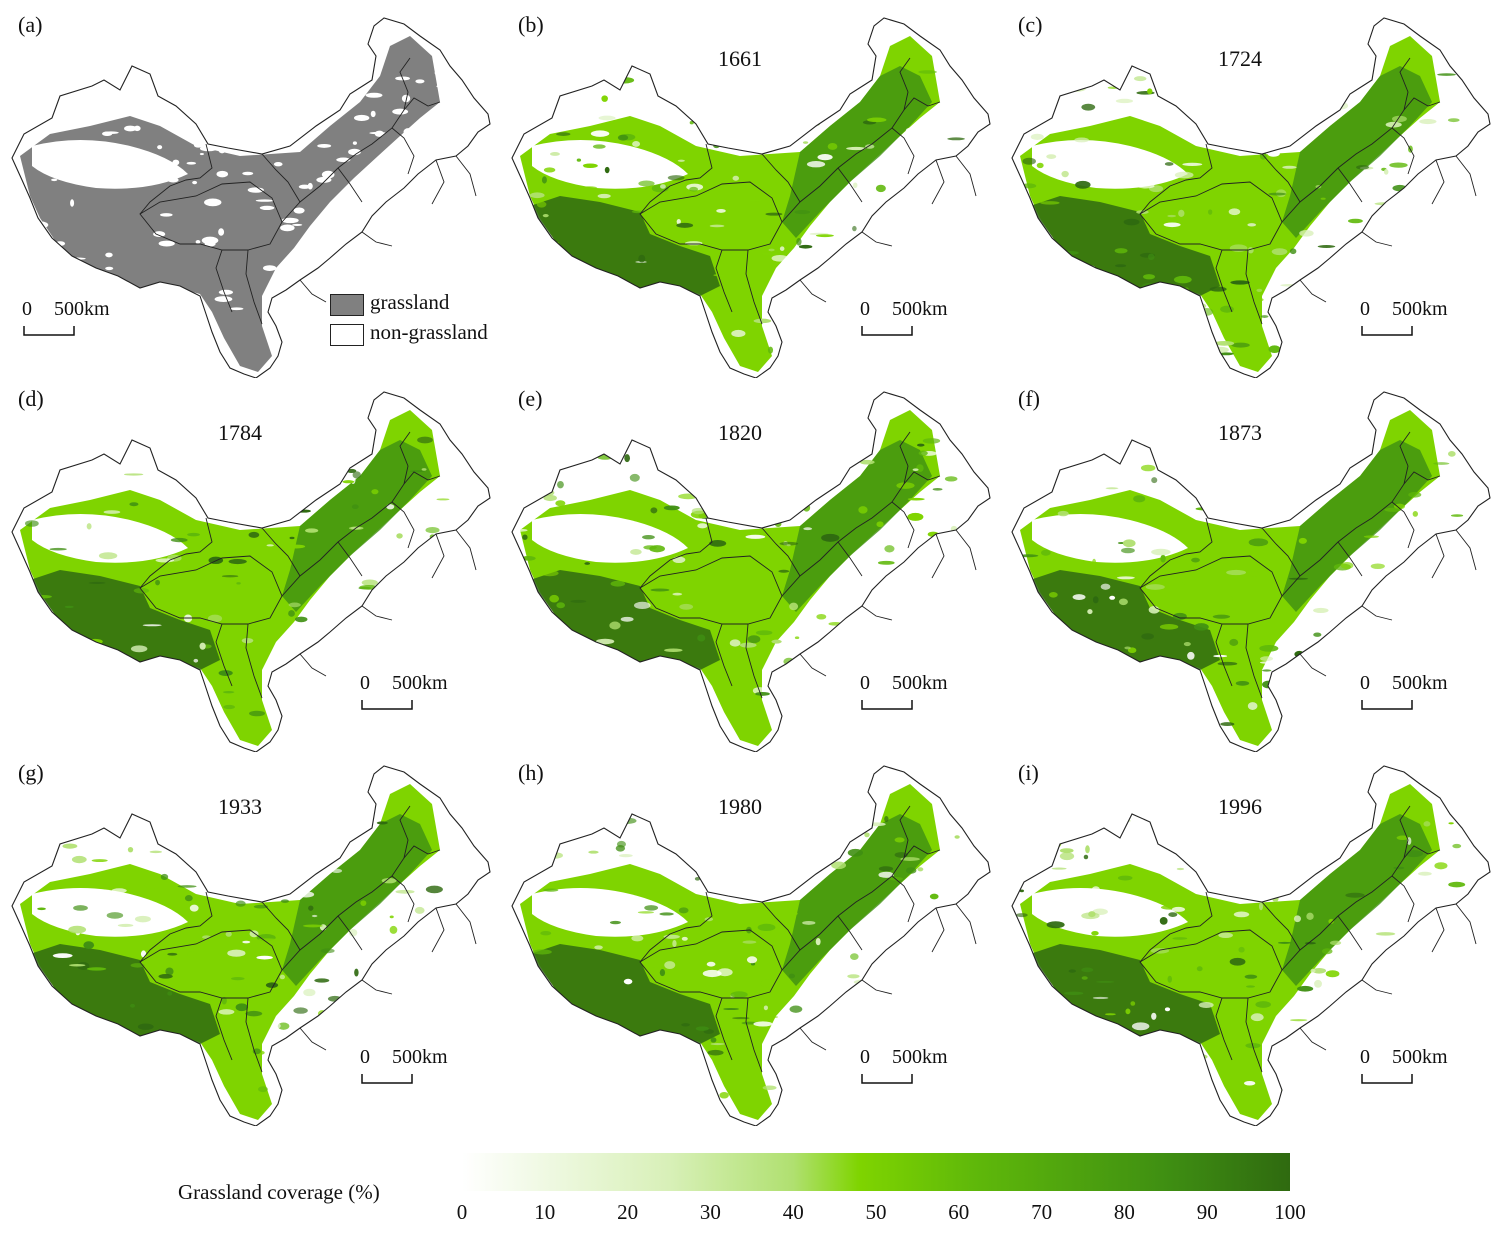  Describe the element at coordinates (1357, 152) in the screenshot. I see `high-coverage-area` at that location.